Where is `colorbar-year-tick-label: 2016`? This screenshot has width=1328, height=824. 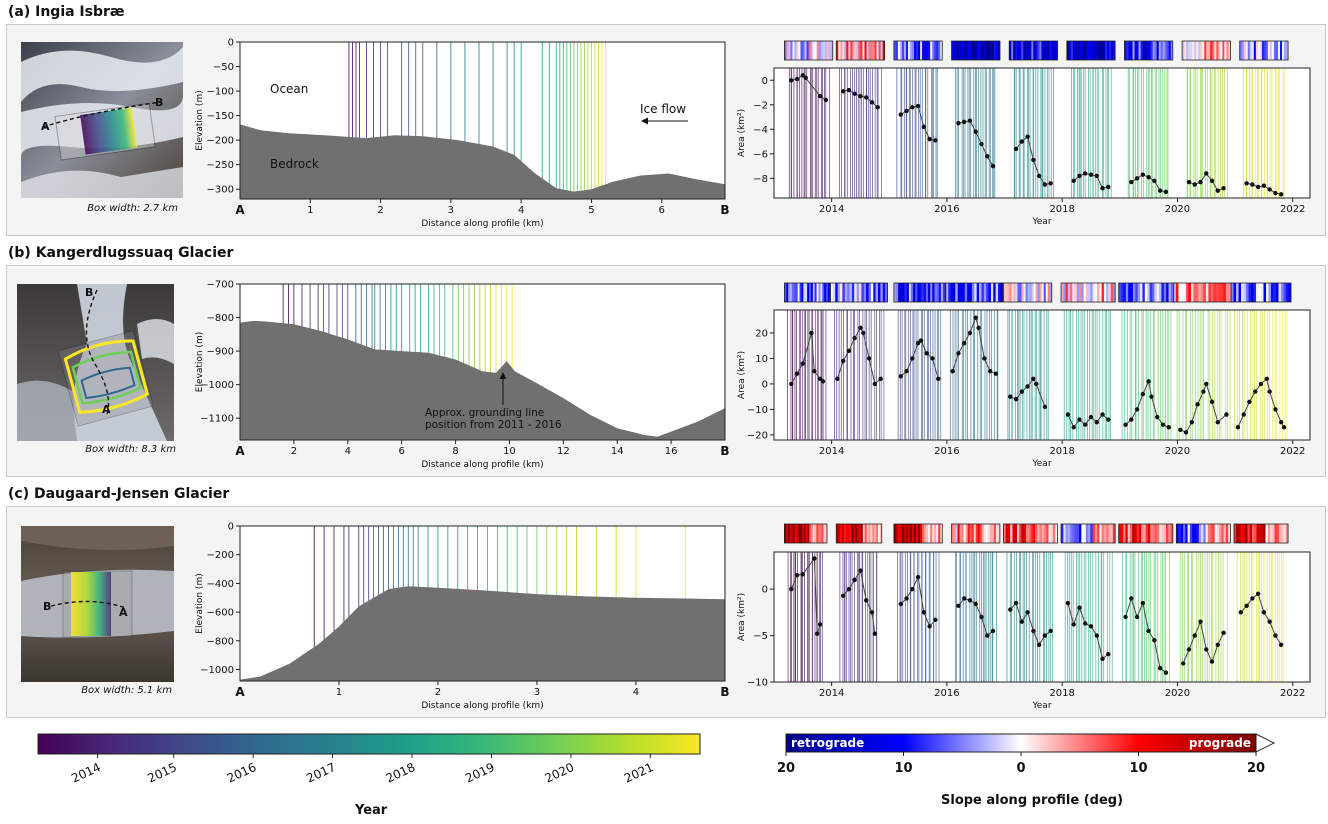
colorbar-year-tick-label: 2016 is located at coordinates (242, 773).